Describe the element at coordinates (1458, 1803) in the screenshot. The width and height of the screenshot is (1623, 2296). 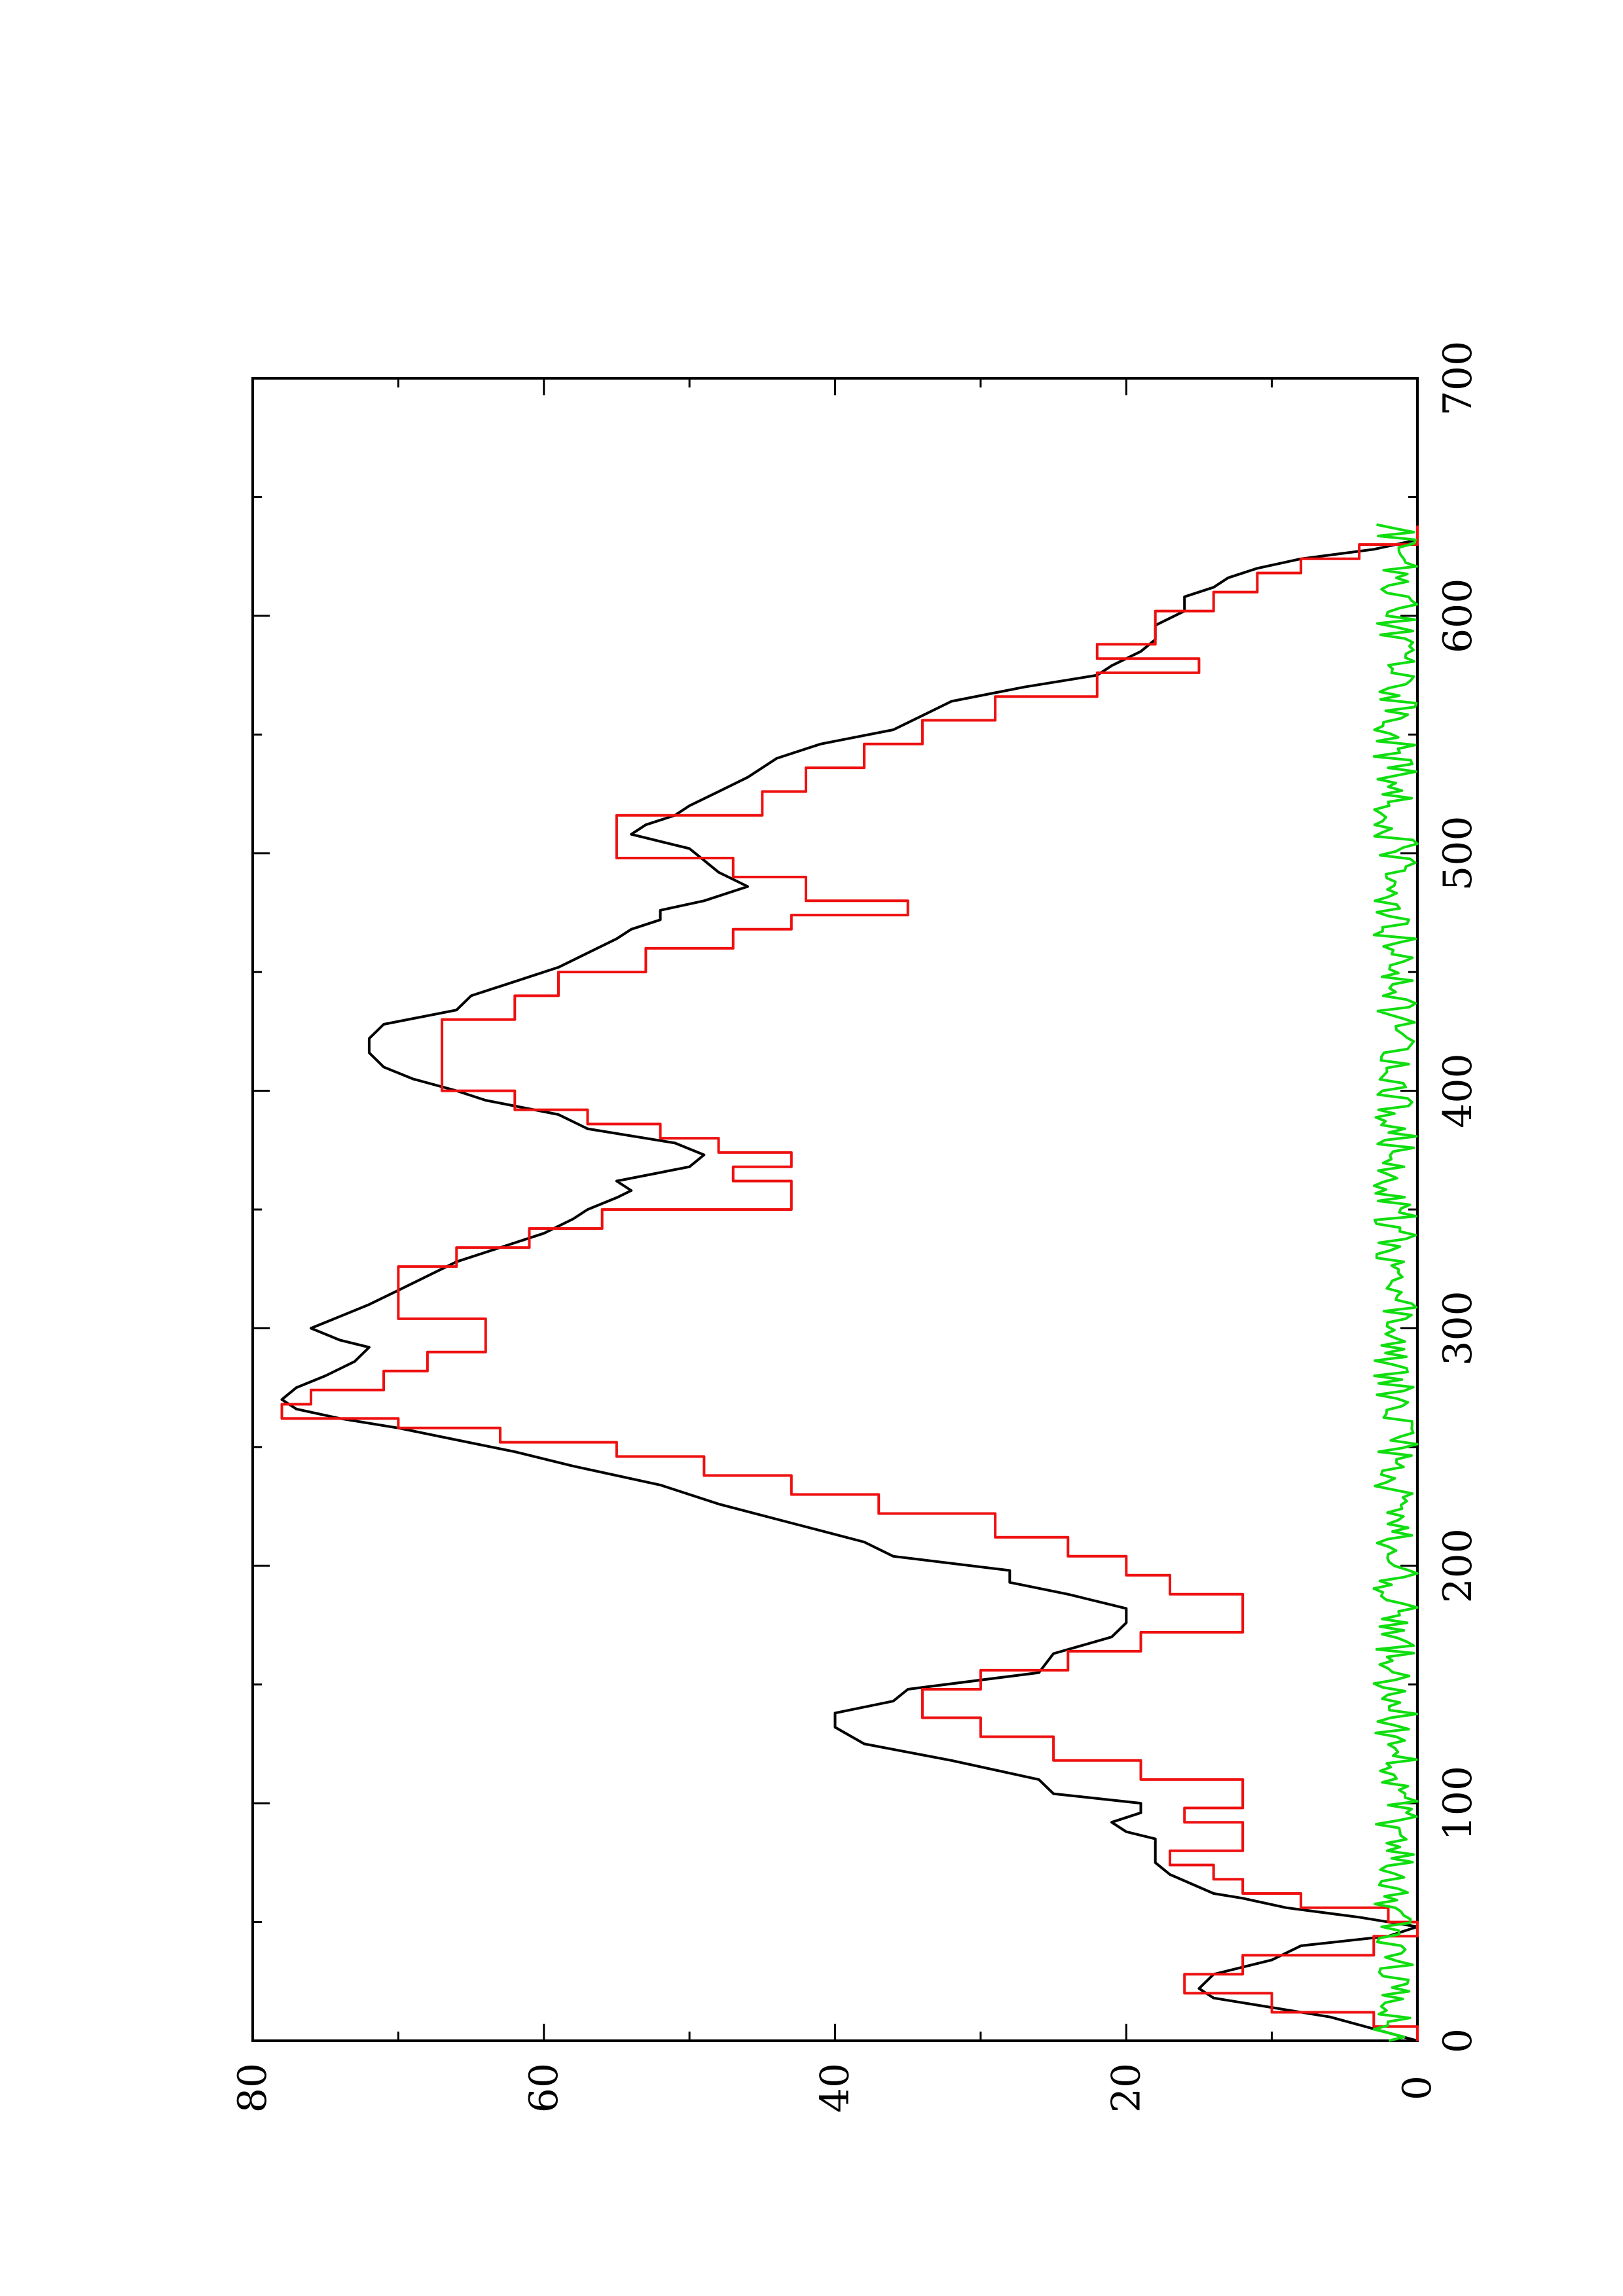
I see `x-tick-label: 100` at that location.